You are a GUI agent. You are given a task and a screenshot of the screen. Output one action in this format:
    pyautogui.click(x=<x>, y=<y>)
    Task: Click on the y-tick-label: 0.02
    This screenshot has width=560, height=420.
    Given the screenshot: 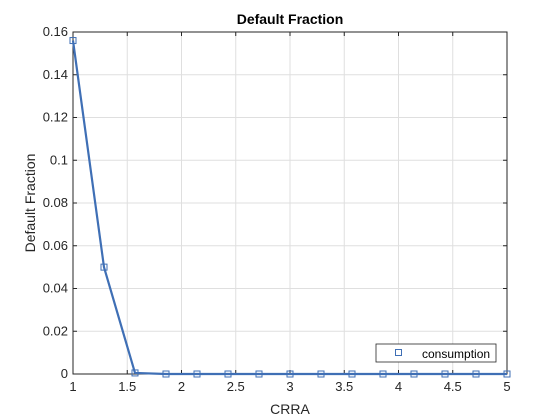 What is the action you would take?
    pyautogui.click(x=55, y=330)
    